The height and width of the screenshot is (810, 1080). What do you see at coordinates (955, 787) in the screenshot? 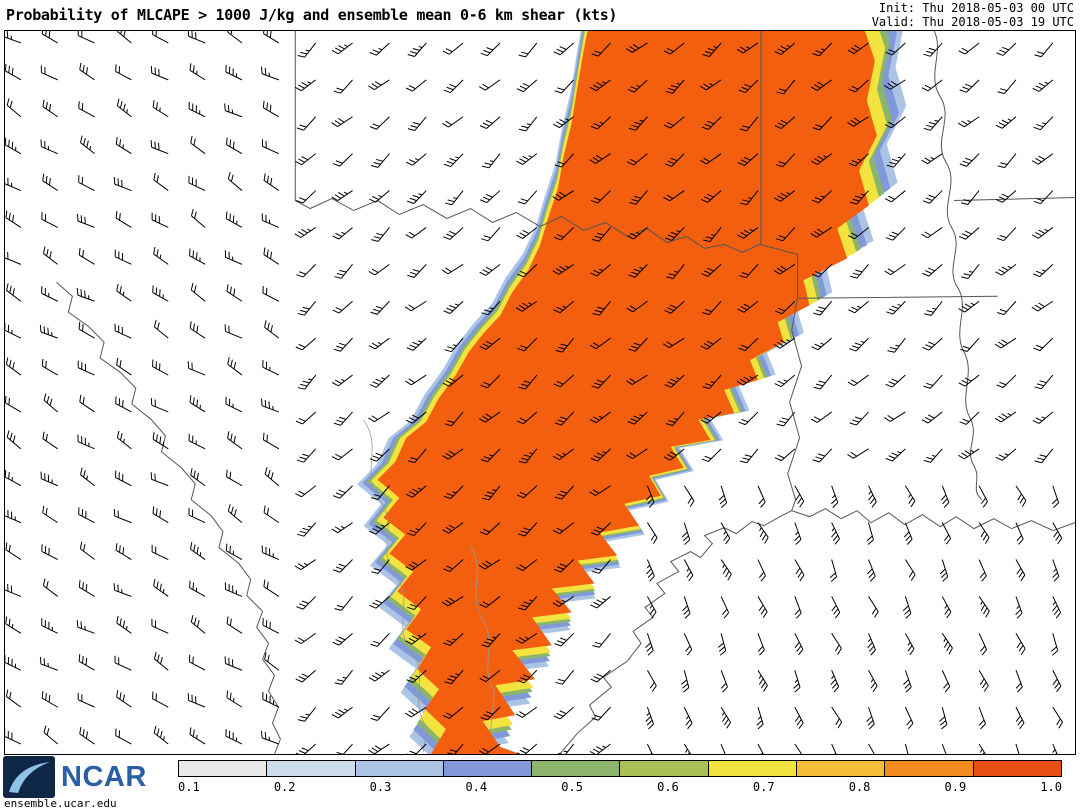
I see `colorbar-tick-label: 0.9` at bounding box center [955, 787].